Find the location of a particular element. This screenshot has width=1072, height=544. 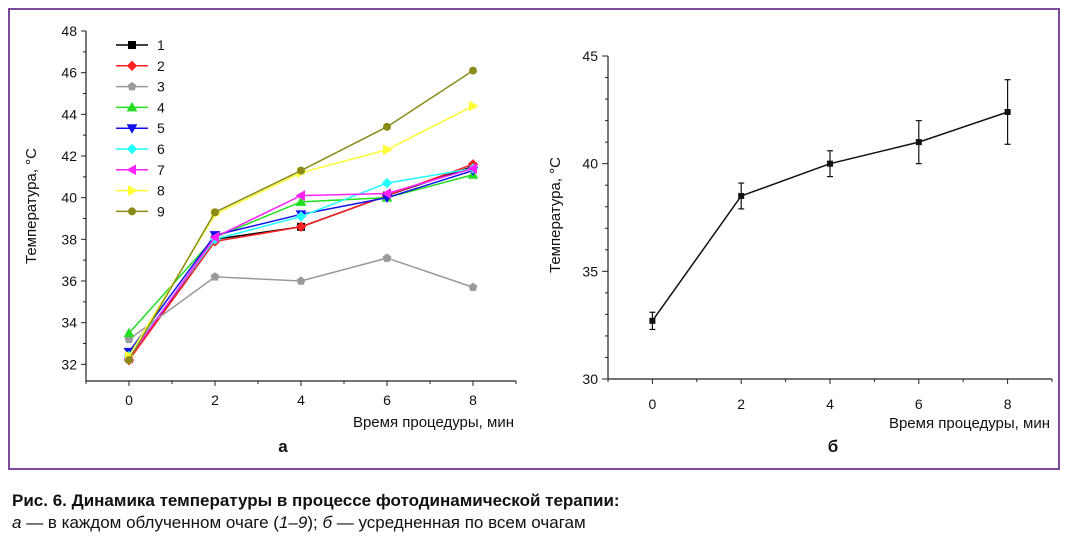

legend-label-3: 3 is located at coordinates (161, 87).